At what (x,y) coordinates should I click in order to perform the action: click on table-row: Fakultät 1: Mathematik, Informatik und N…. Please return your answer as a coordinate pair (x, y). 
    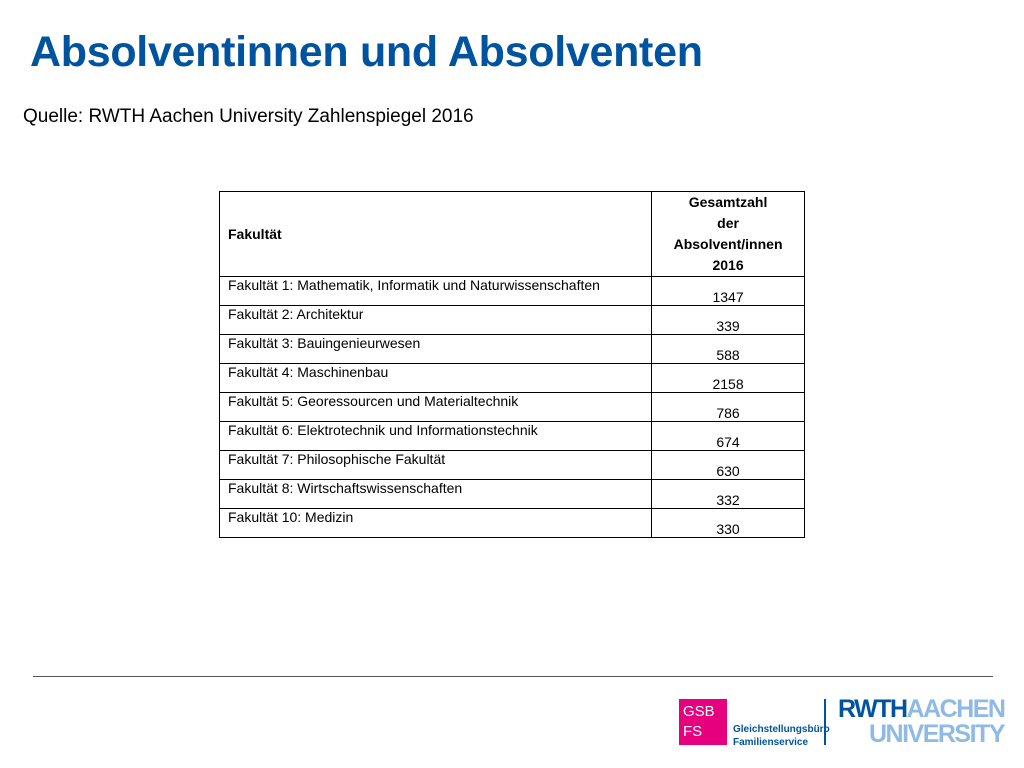
    Looking at the image, I should click on (511, 291).